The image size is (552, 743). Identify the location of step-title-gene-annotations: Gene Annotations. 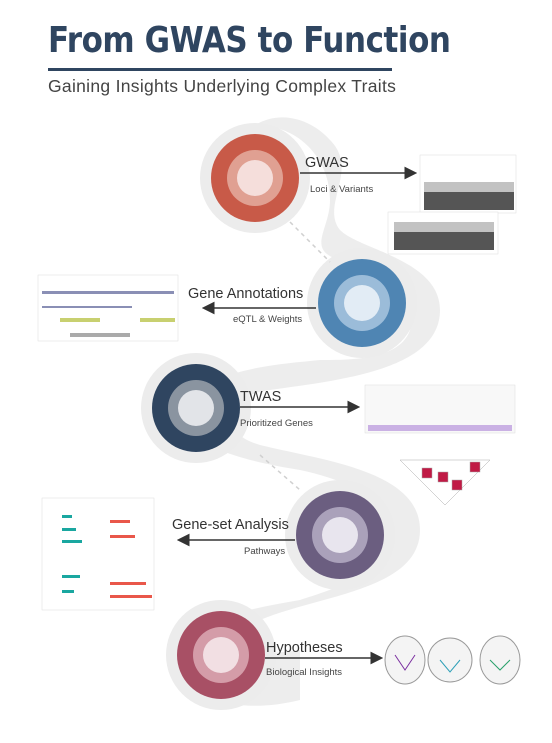
(245, 294).